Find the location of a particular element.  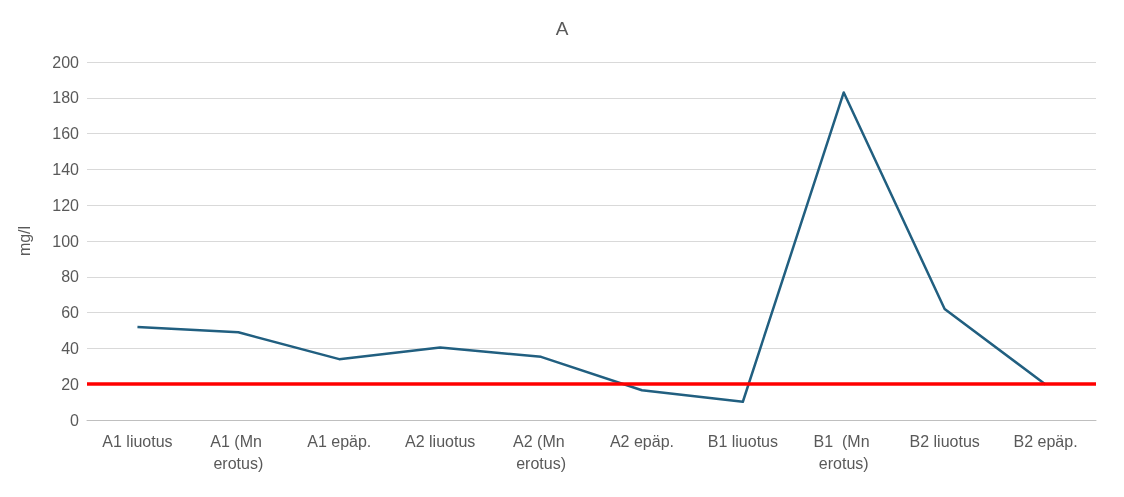

y-tick-label: 120 is located at coordinates (66, 205).